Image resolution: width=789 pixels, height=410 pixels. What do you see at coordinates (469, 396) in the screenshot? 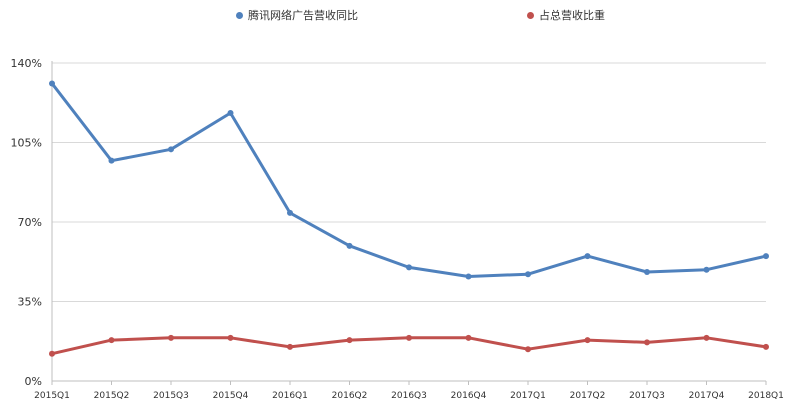
I see `x-tick-label: 2016Q4` at bounding box center [469, 396].